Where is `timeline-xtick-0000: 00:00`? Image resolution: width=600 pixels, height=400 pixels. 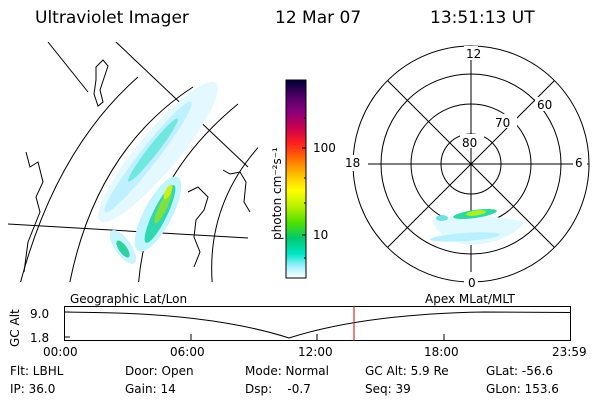 timeline-xtick-0000: 00:00 is located at coordinates (60, 352).